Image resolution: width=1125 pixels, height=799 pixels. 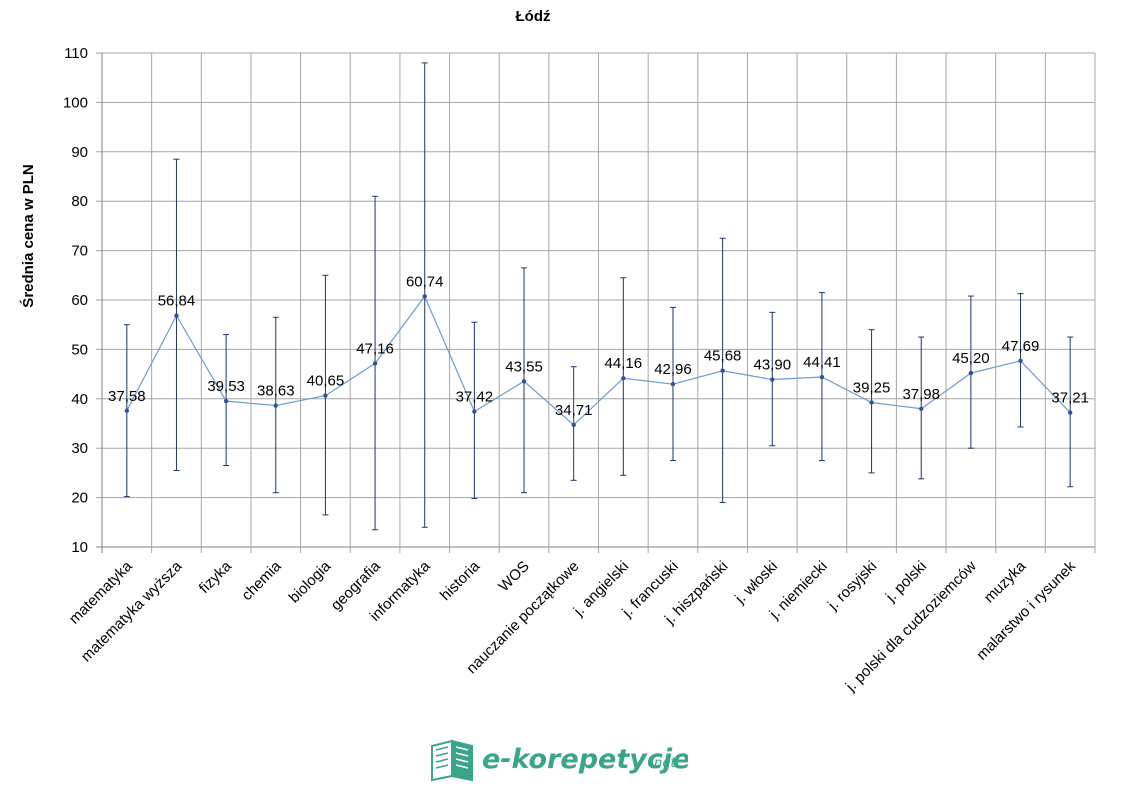 What do you see at coordinates (524, 366) in the screenshot?
I see `data-label: 43,55` at bounding box center [524, 366].